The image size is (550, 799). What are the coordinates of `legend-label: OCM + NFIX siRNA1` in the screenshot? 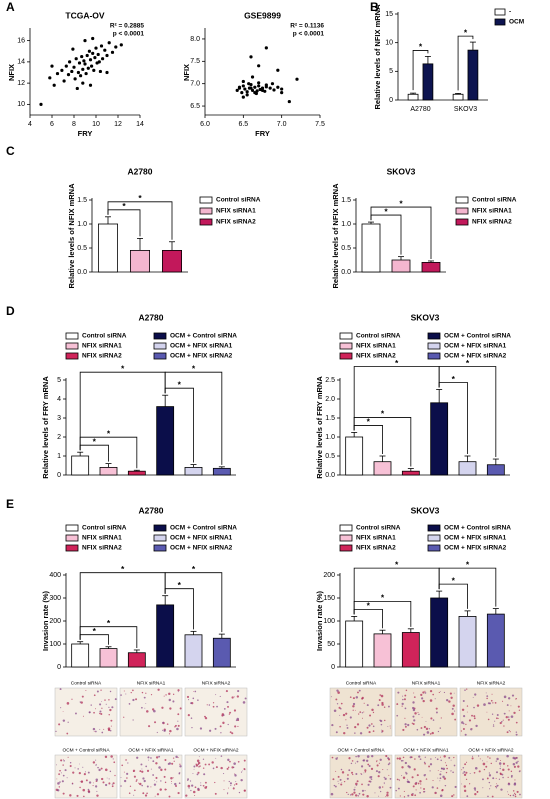 It's located at (201, 346).